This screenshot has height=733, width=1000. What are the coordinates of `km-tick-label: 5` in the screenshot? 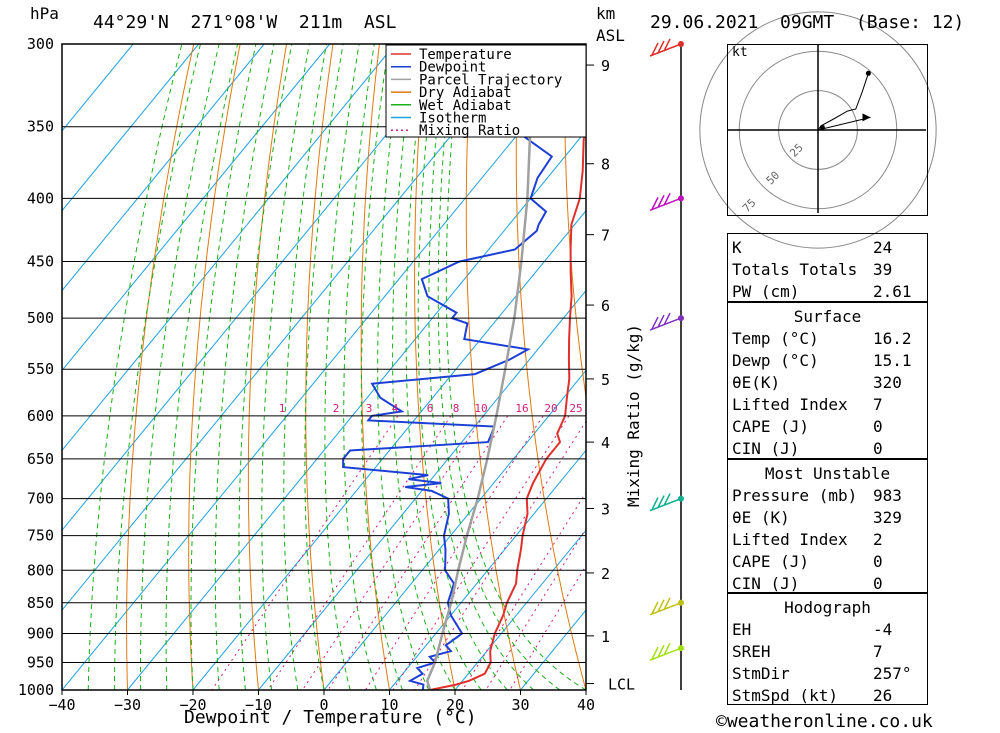 It's located at (605, 380).